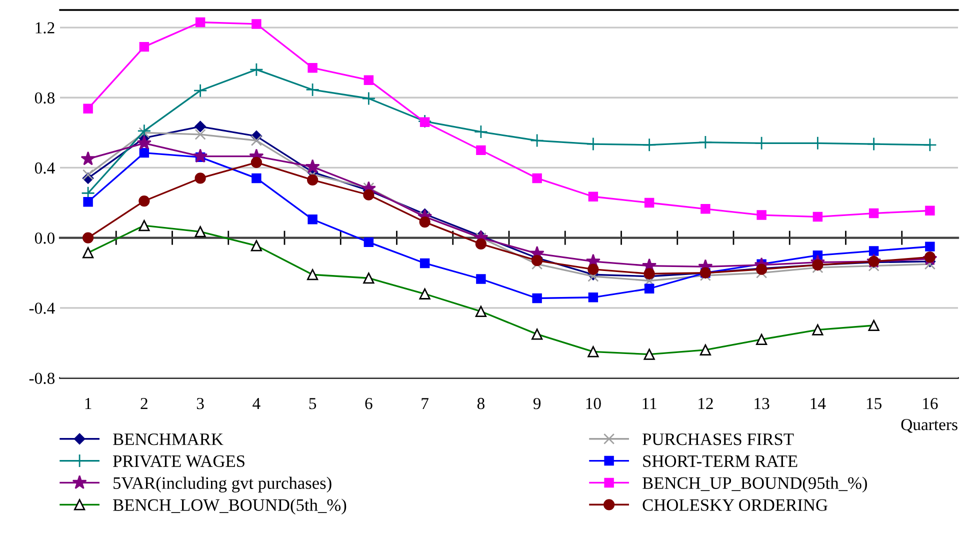 The image size is (960, 535). I want to click on x-tick-label: 3, so click(200, 404).